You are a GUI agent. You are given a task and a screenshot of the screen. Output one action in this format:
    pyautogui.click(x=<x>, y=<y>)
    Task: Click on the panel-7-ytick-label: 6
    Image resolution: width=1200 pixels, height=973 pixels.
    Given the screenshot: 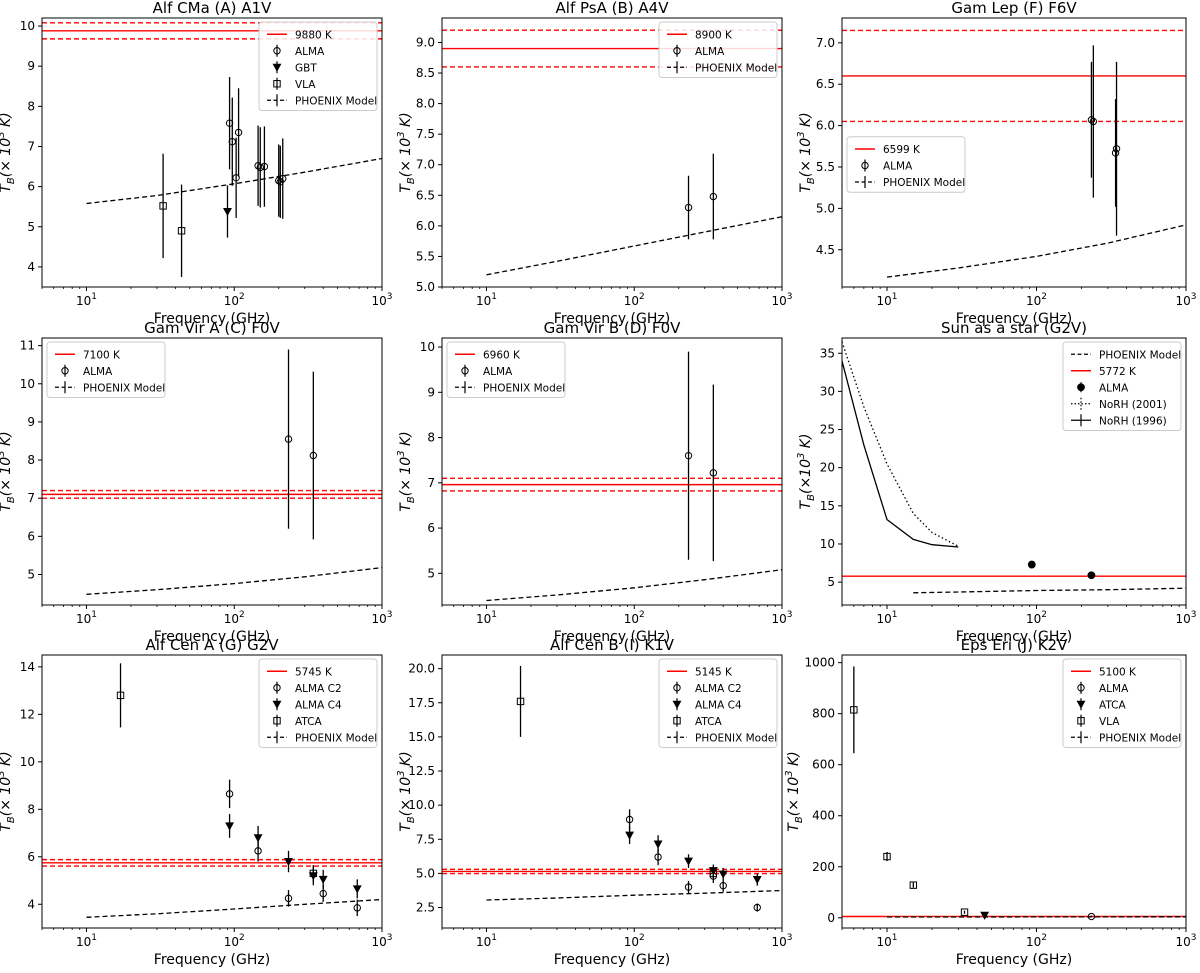 What is the action you would take?
    pyautogui.click(x=31, y=857)
    